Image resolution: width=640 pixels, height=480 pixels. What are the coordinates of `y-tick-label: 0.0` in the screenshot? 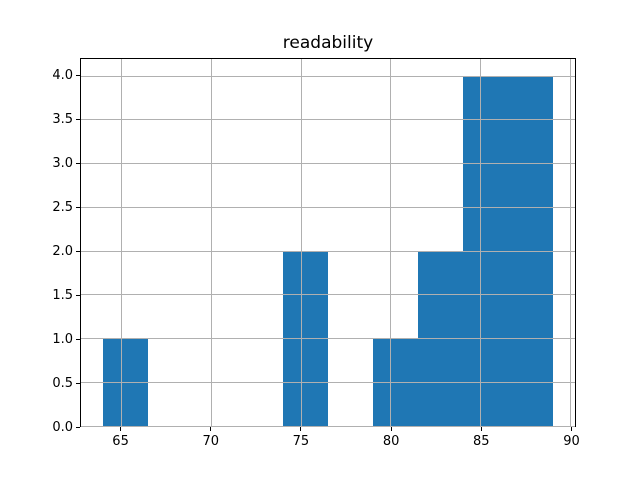 It's located at (62, 427).